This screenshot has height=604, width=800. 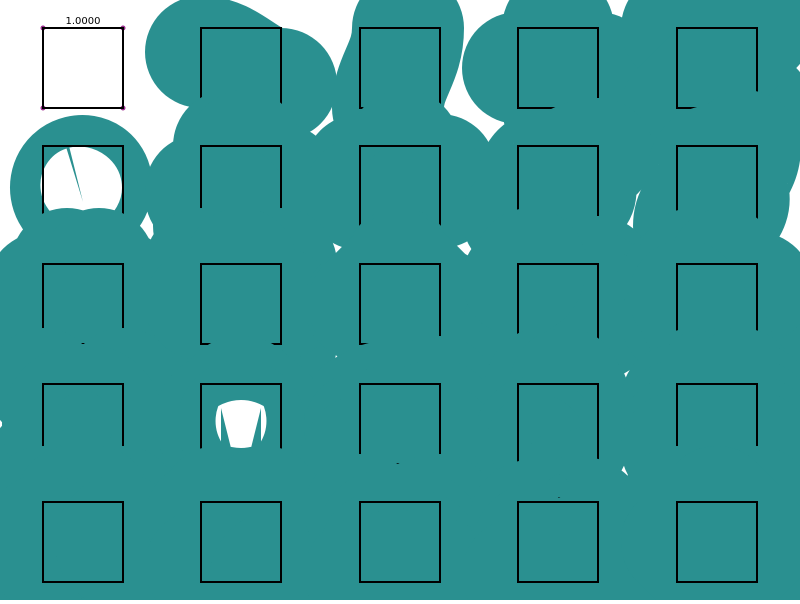 I want to click on panel: 6.7568, so click(x=400, y=304).